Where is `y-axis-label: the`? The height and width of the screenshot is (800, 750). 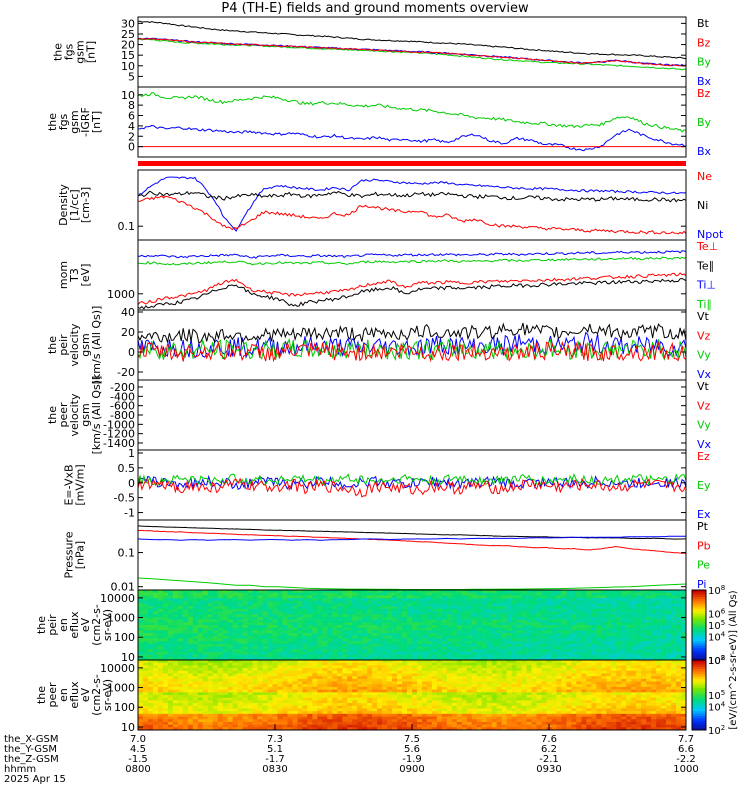
y-axis-label: the is located at coordinates (41, 625).